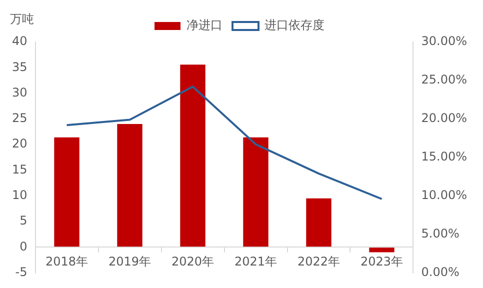 The image size is (483, 288). Describe the element at coordinates (294, 25) in the screenshot. I see `legend-label: 进口依存度` at that location.